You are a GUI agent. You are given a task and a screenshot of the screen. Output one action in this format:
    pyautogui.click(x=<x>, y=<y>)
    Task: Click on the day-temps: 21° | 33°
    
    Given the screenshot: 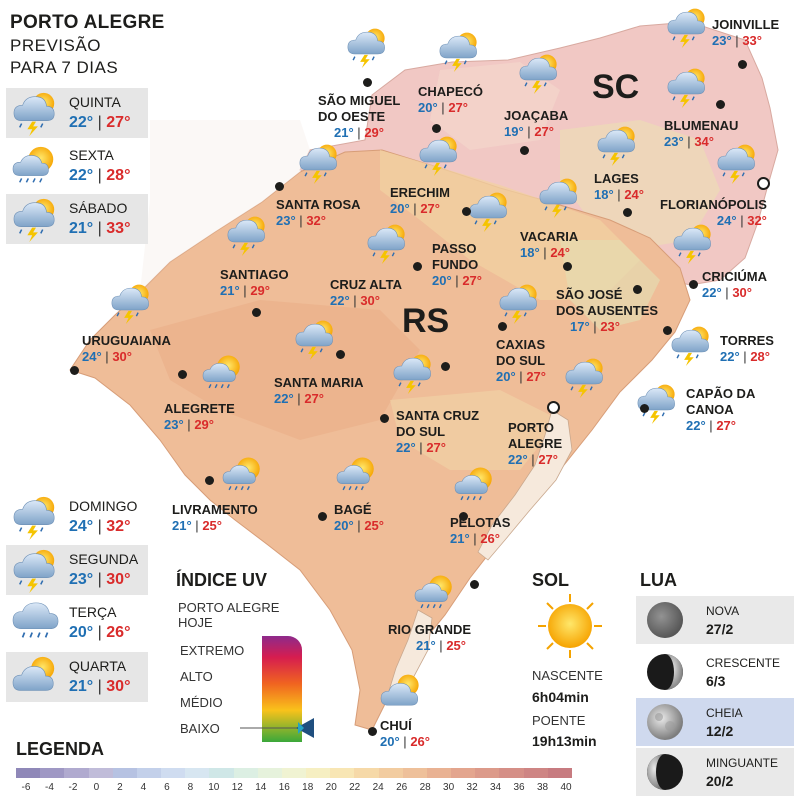 What is the action you would take?
    pyautogui.click(x=100, y=228)
    